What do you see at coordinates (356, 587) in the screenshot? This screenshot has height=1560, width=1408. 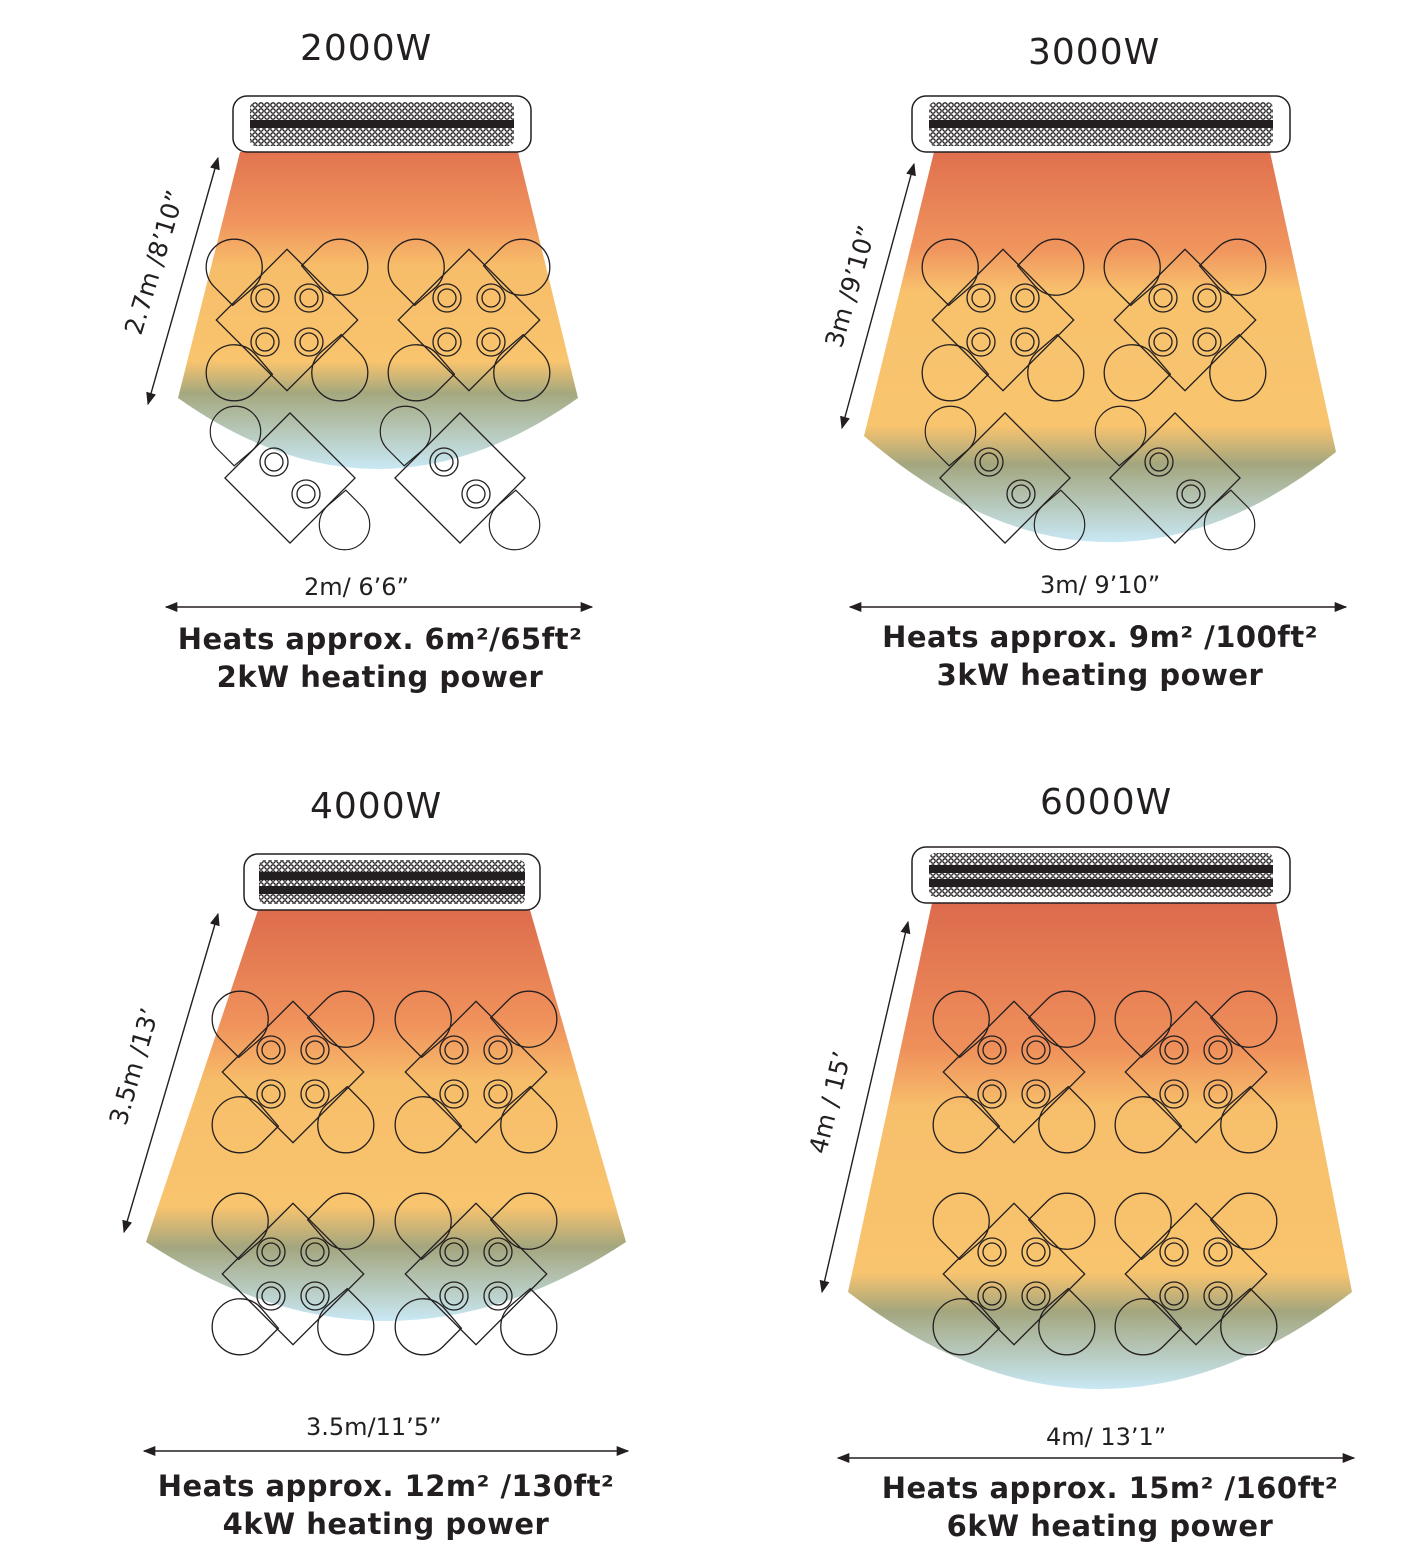 I see `width-label: 2m/ 6’6”` at bounding box center [356, 587].